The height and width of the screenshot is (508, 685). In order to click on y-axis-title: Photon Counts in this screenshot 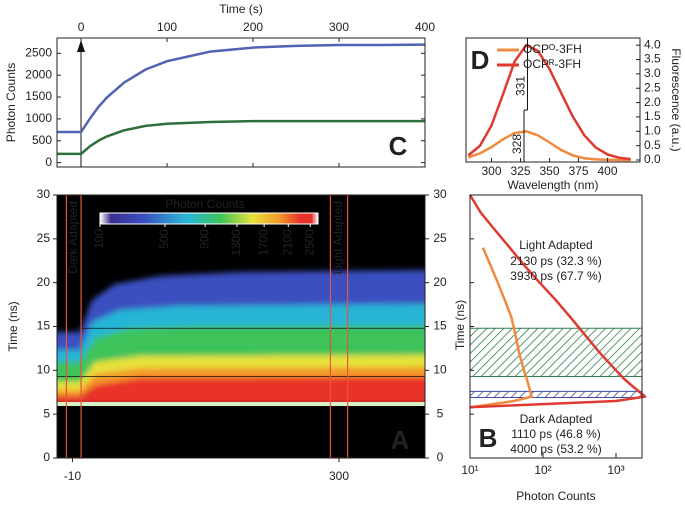, I will do `click(11, 102)`.